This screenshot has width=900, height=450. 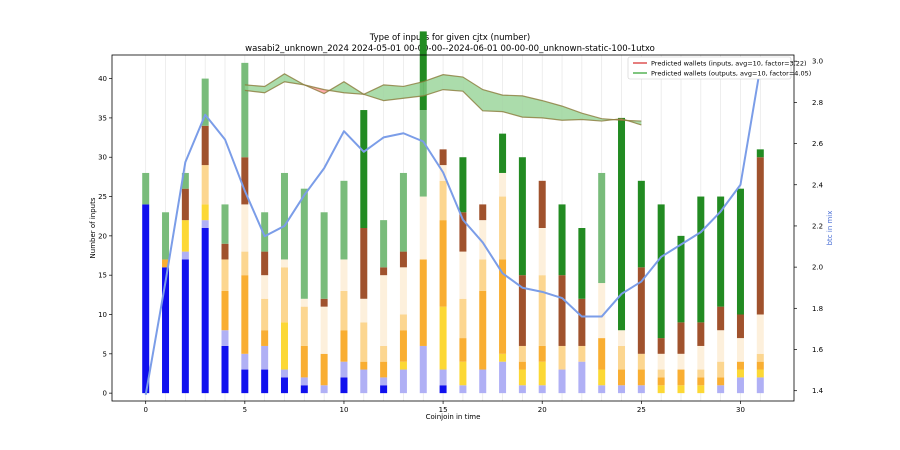 I want to click on x-tick-label: 20, so click(x=542, y=410).